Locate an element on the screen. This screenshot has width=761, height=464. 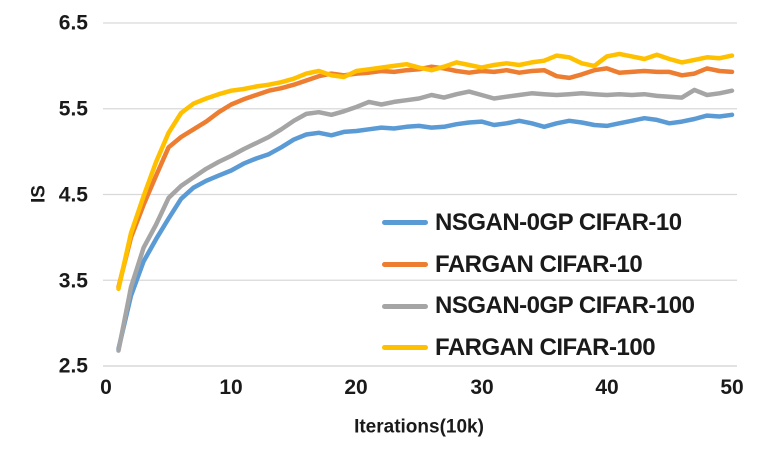
legend-item: FARGAN CIFAR-100 is located at coordinates (538, 348).